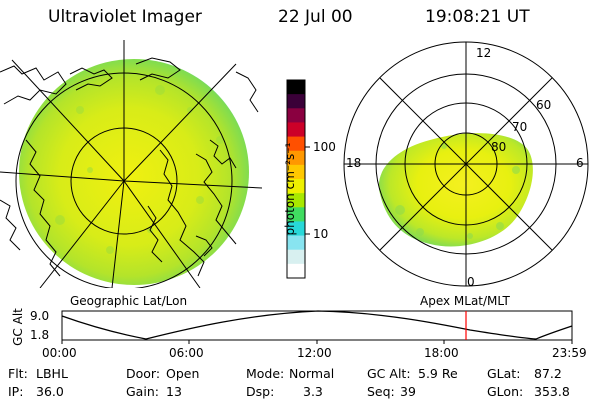  I want to click on mlat-label-70: 70, so click(520, 127).